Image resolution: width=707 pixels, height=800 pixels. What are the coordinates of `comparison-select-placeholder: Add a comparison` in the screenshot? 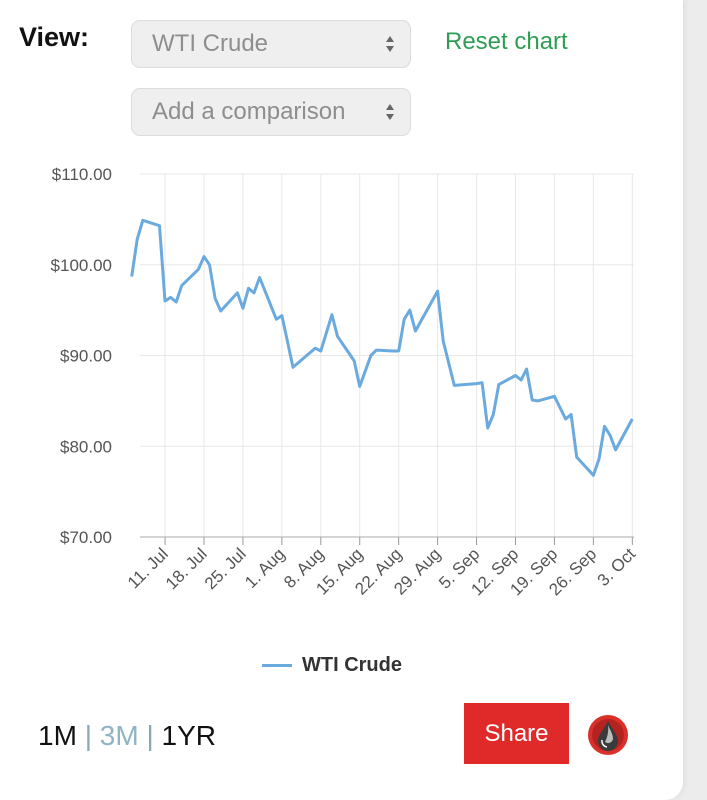 It's located at (249, 111).